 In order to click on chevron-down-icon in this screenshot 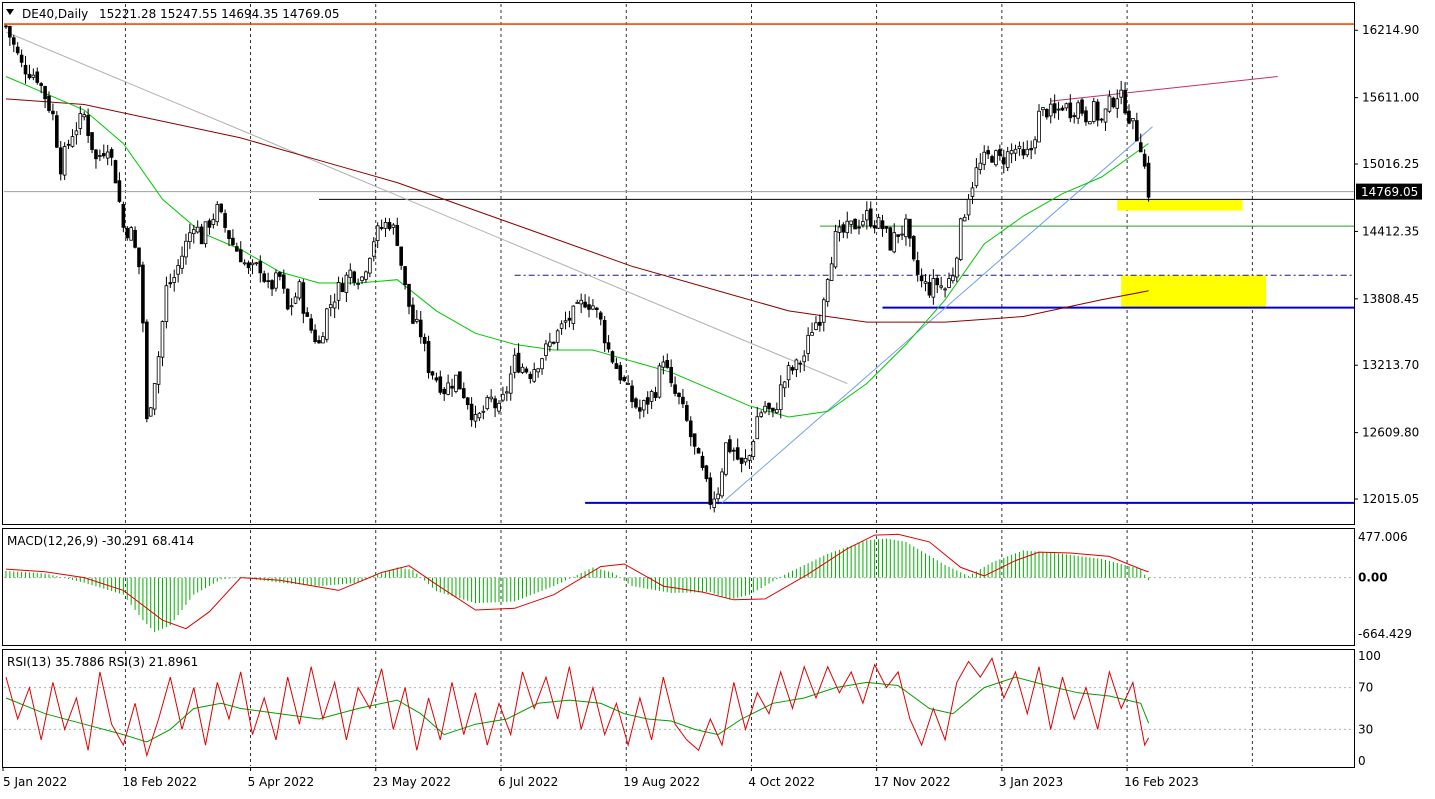, I will do `click(10, 12)`.